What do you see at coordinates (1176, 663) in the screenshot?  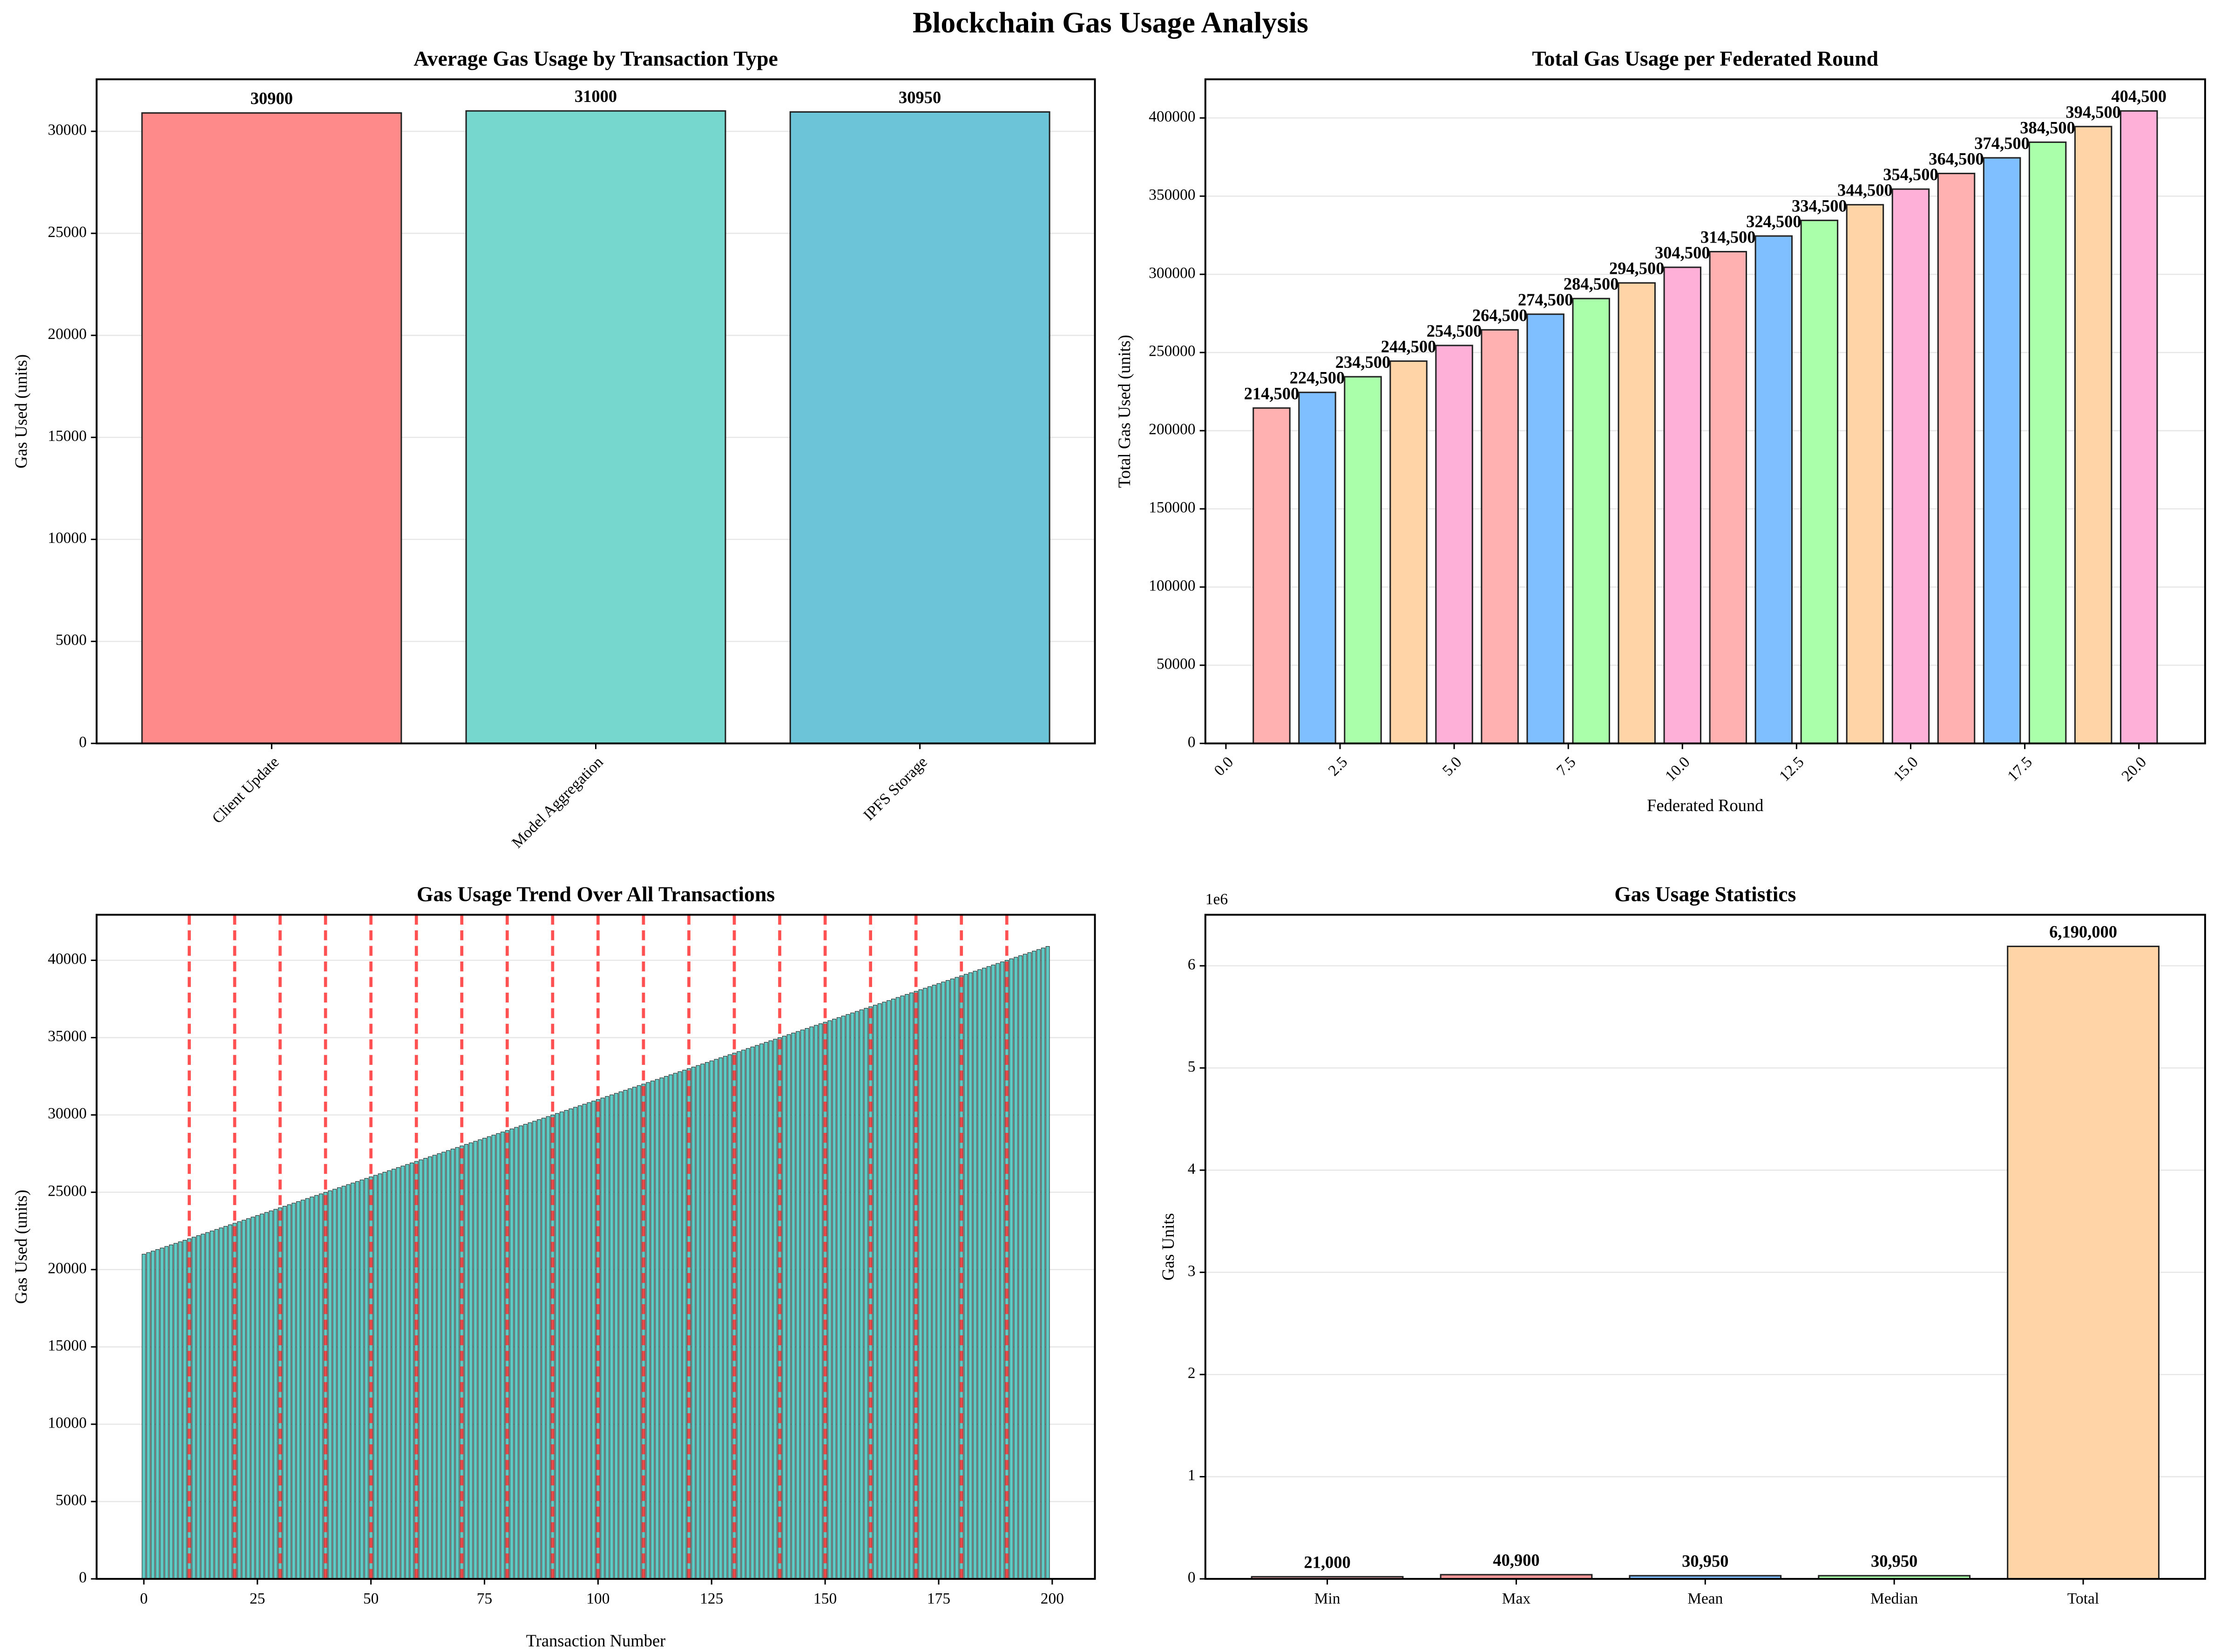 I see `y-tick-label: 50000` at bounding box center [1176, 663].